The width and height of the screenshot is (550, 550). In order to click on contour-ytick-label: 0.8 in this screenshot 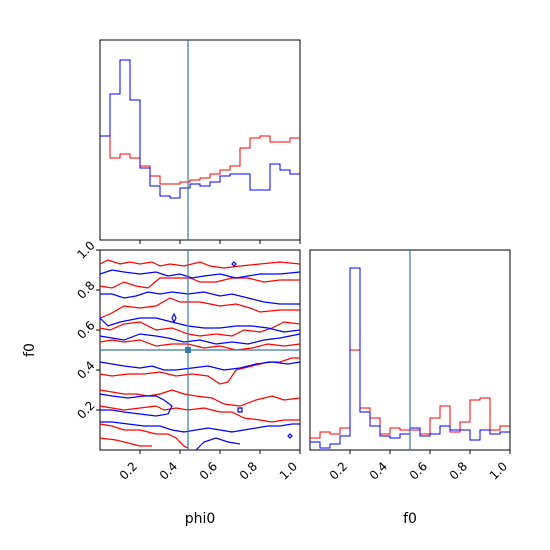, I will do `click(85, 289)`.